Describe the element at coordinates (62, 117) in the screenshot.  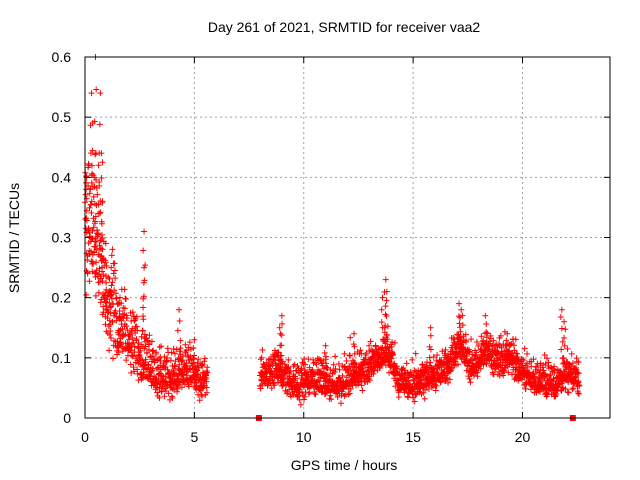
I see `y-tick-label: 0.5` at that location.